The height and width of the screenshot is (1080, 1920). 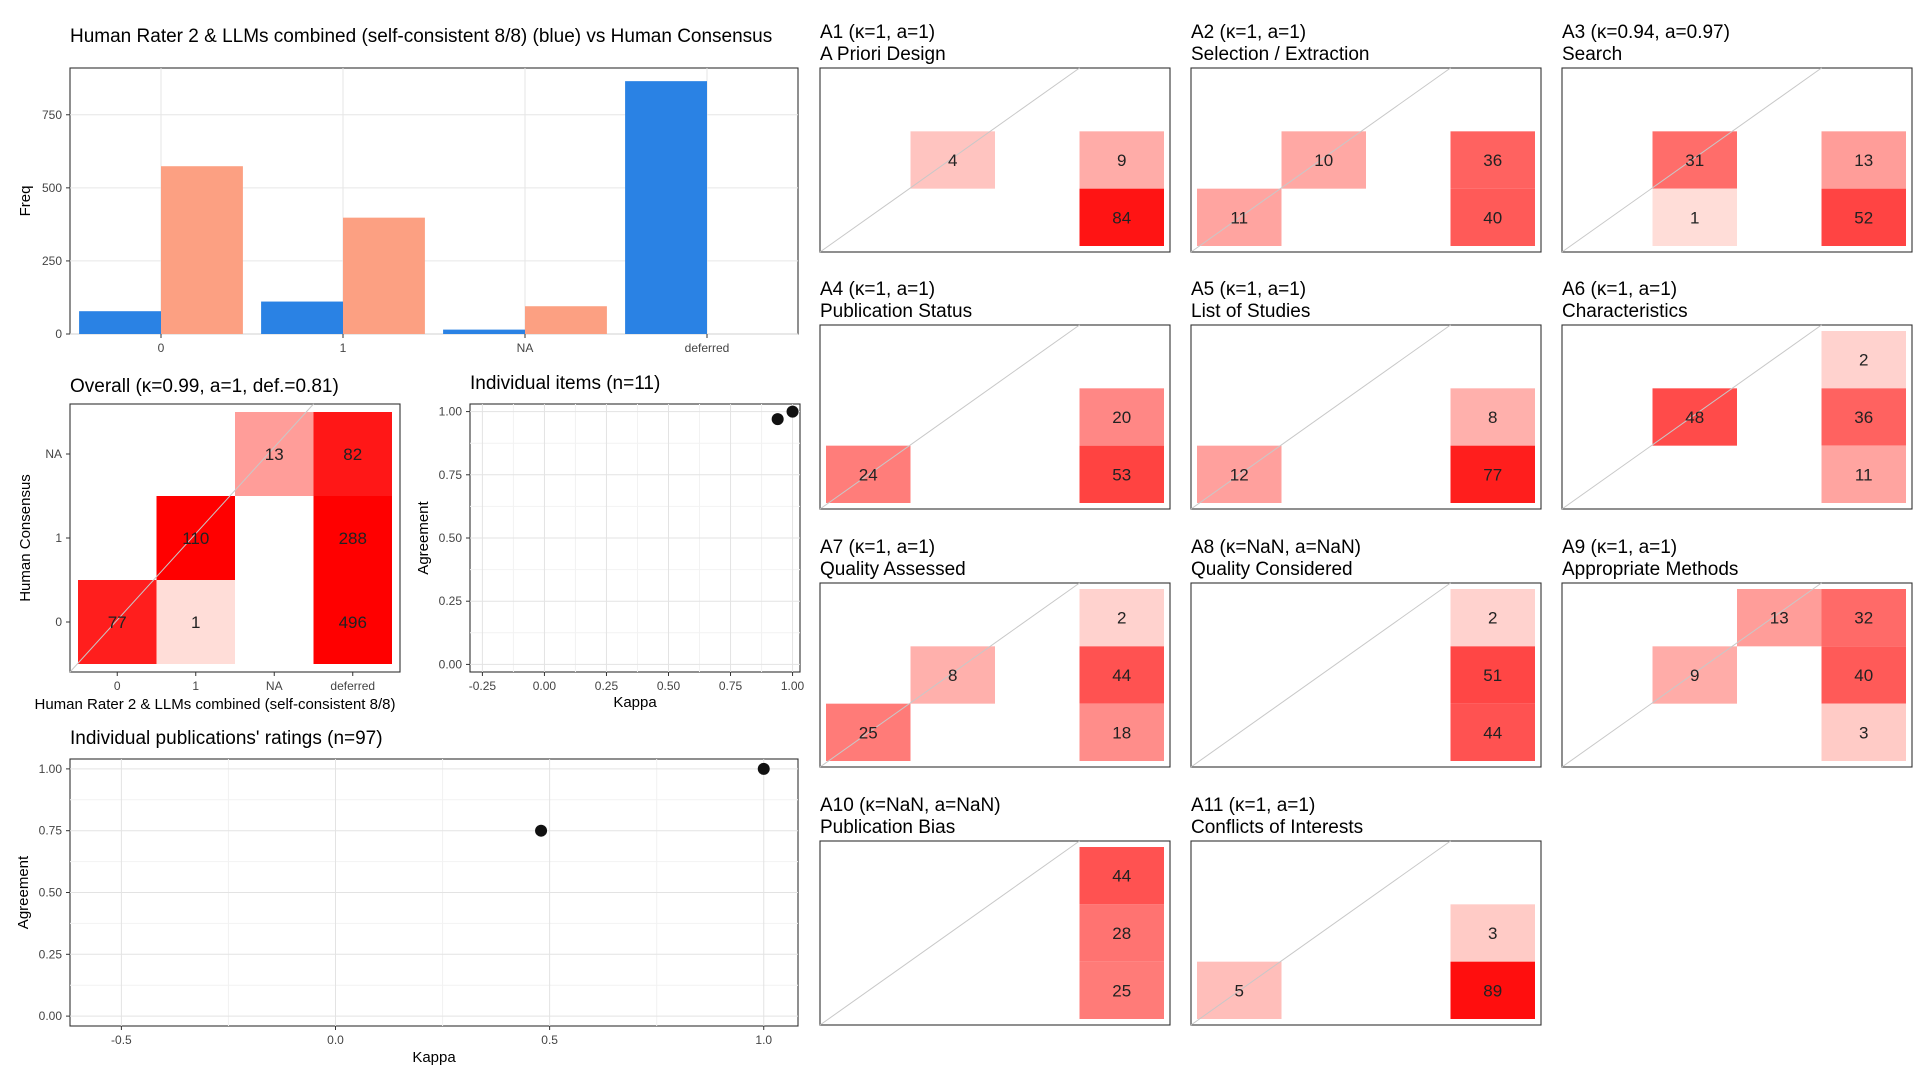 I want to click on chart-title: A4 (κ=1, a=1), so click(x=877, y=289).